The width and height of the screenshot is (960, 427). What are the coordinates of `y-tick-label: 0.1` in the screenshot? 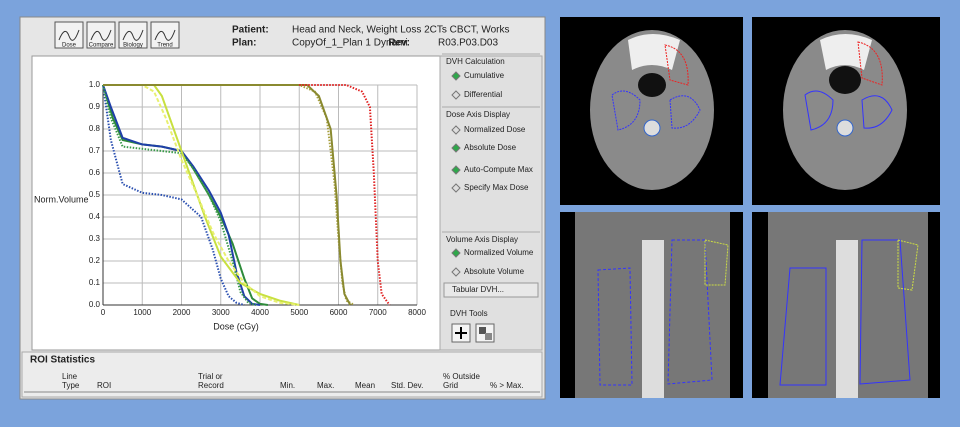 It's located at (95, 282).